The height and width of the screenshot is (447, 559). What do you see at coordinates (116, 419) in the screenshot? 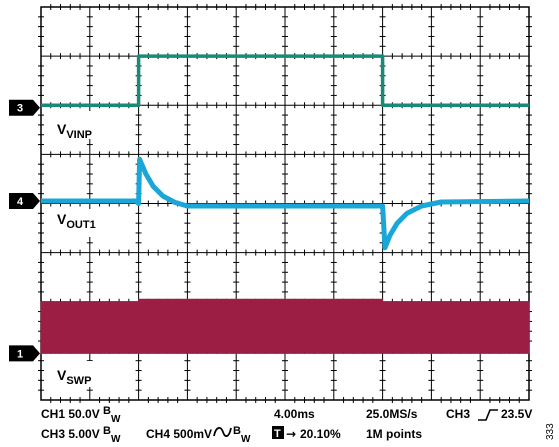
I see `ch1-bw-sub: W` at bounding box center [116, 419].